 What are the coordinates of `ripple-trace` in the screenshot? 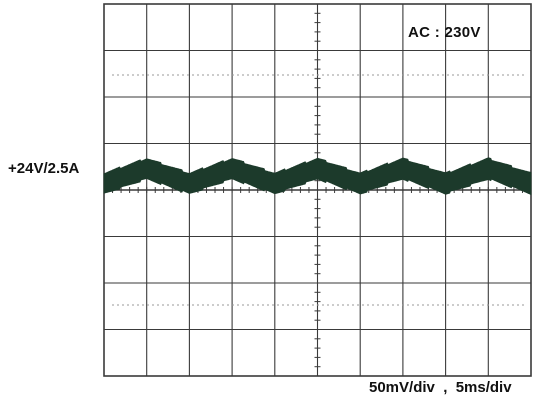 It's located at (317, 176).